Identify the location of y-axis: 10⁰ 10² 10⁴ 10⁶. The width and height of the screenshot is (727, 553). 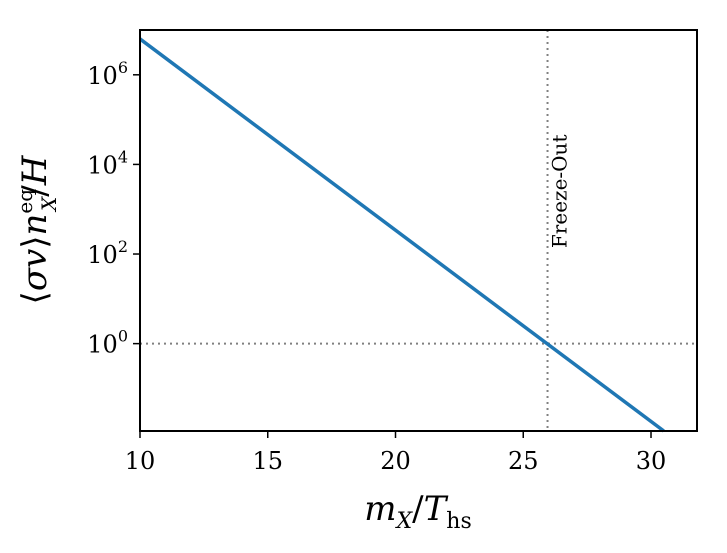
(113, 208).